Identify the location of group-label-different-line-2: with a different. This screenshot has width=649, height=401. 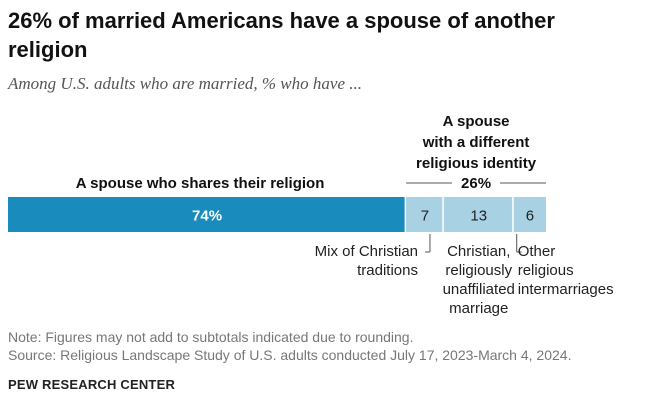
(476, 142).